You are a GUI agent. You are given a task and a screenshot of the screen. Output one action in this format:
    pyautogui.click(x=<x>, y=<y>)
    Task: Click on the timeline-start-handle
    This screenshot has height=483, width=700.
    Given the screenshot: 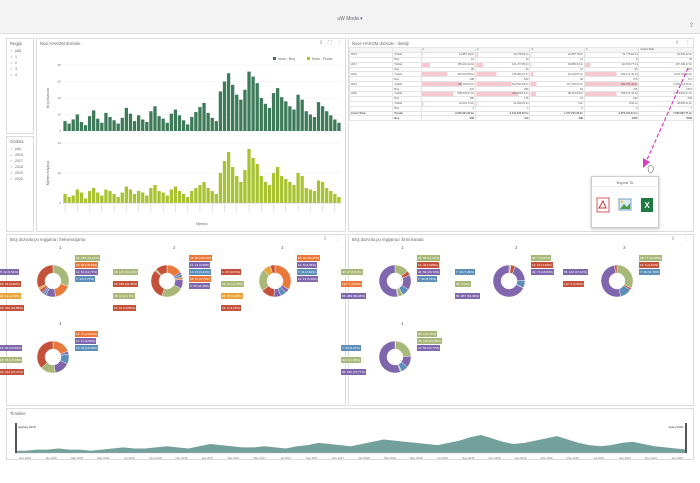 What is the action you would take?
    pyautogui.click(x=16, y=438)
    